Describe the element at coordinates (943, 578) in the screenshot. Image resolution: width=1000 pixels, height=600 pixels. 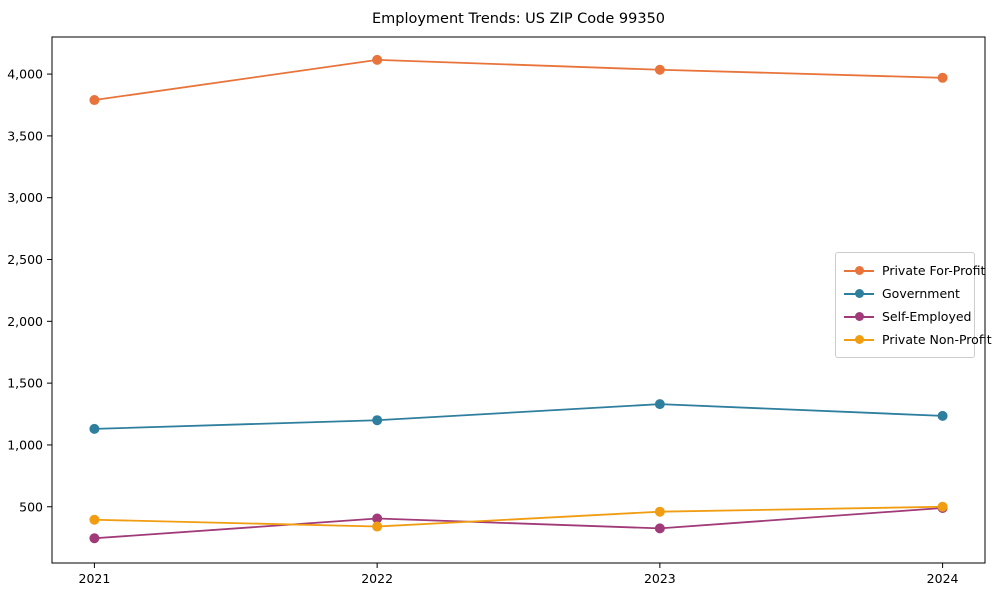
I see `x-axis-tick-label: 2024` at that location.